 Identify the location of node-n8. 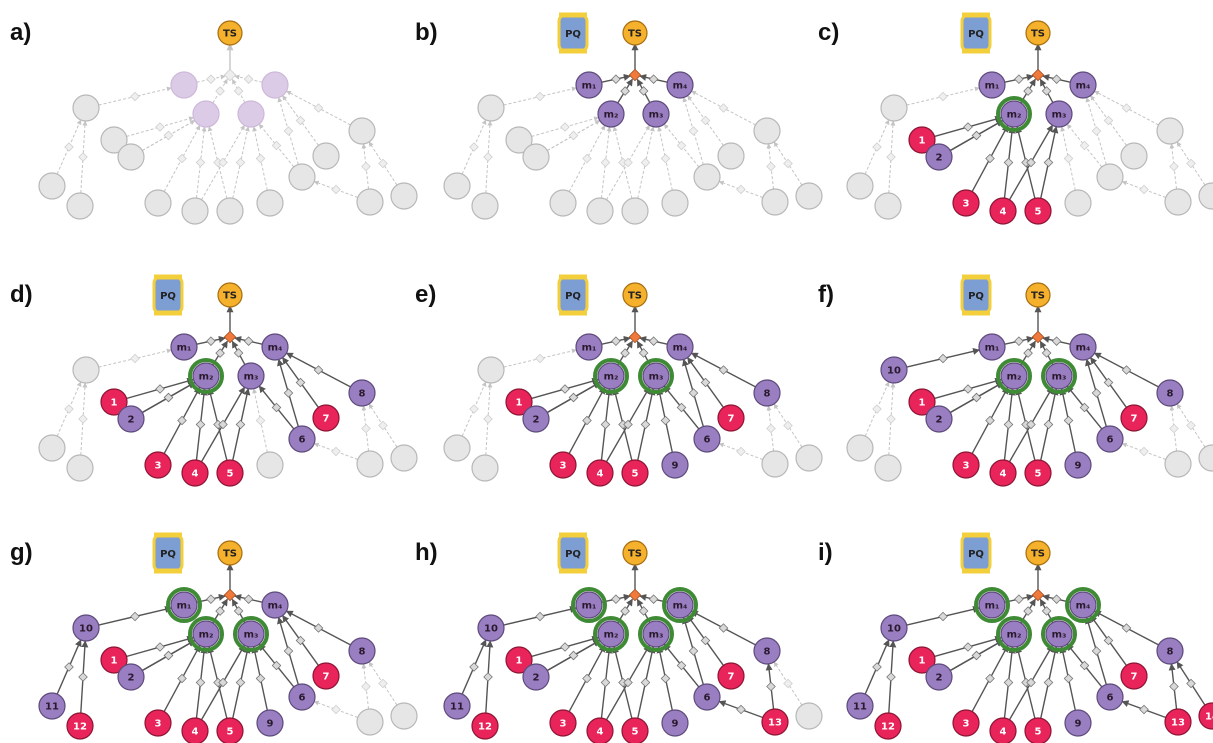
(362, 131).